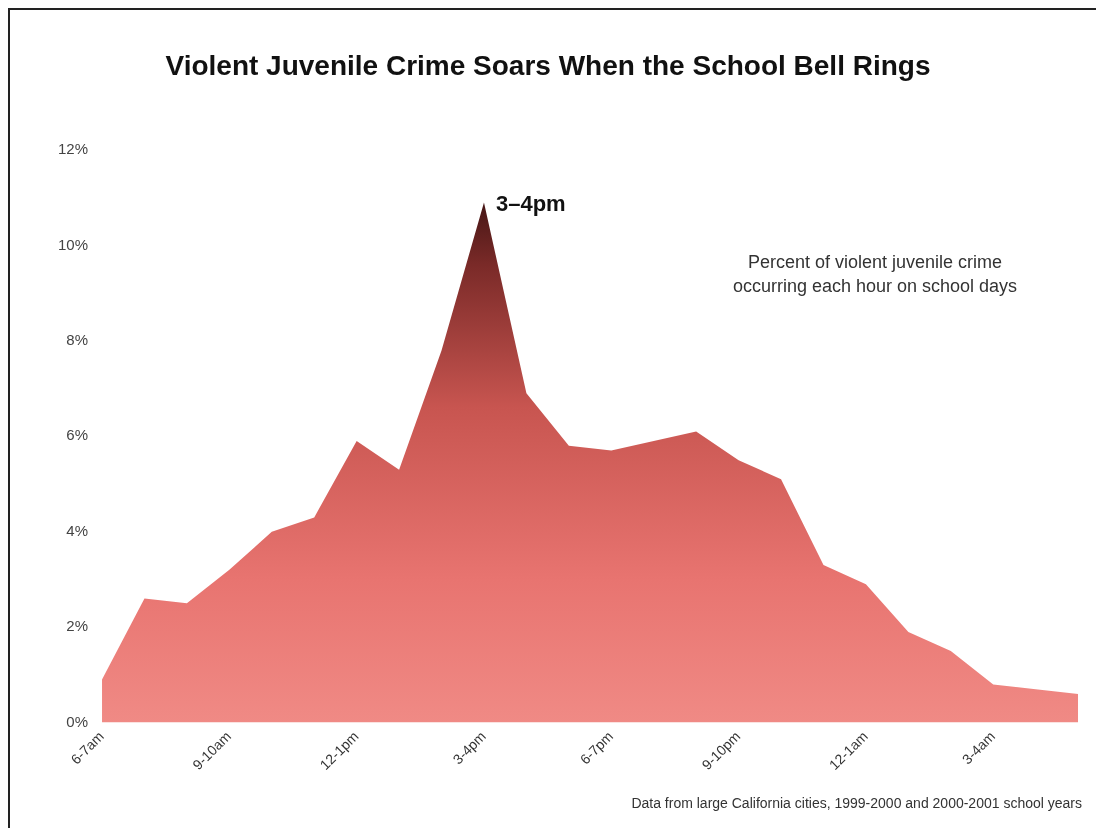 Image resolution: width=1096 pixels, height=828 pixels. Describe the element at coordinates (548, 66) in the screenshot. I see `chart-title: Violent Juvenile Crime Soars When the School Bell Rings` at that location.